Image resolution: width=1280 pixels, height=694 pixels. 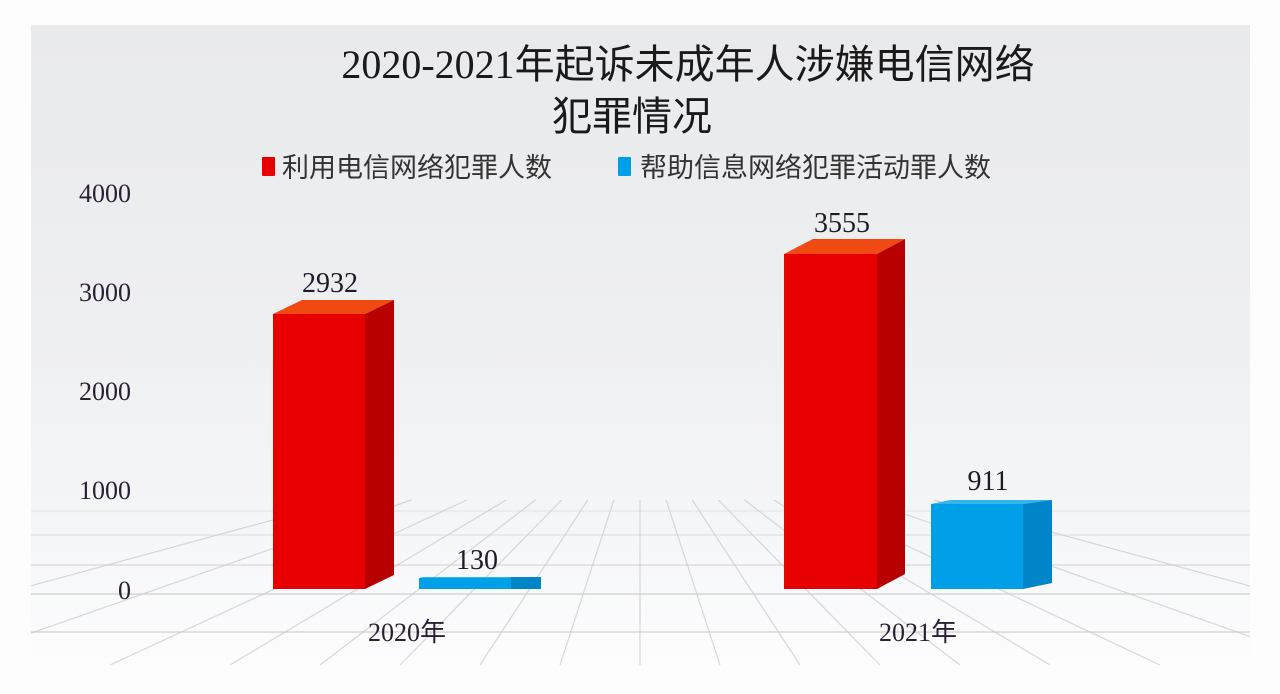 I want to click on legend-swatch-blue, so click(x=624, y=166).